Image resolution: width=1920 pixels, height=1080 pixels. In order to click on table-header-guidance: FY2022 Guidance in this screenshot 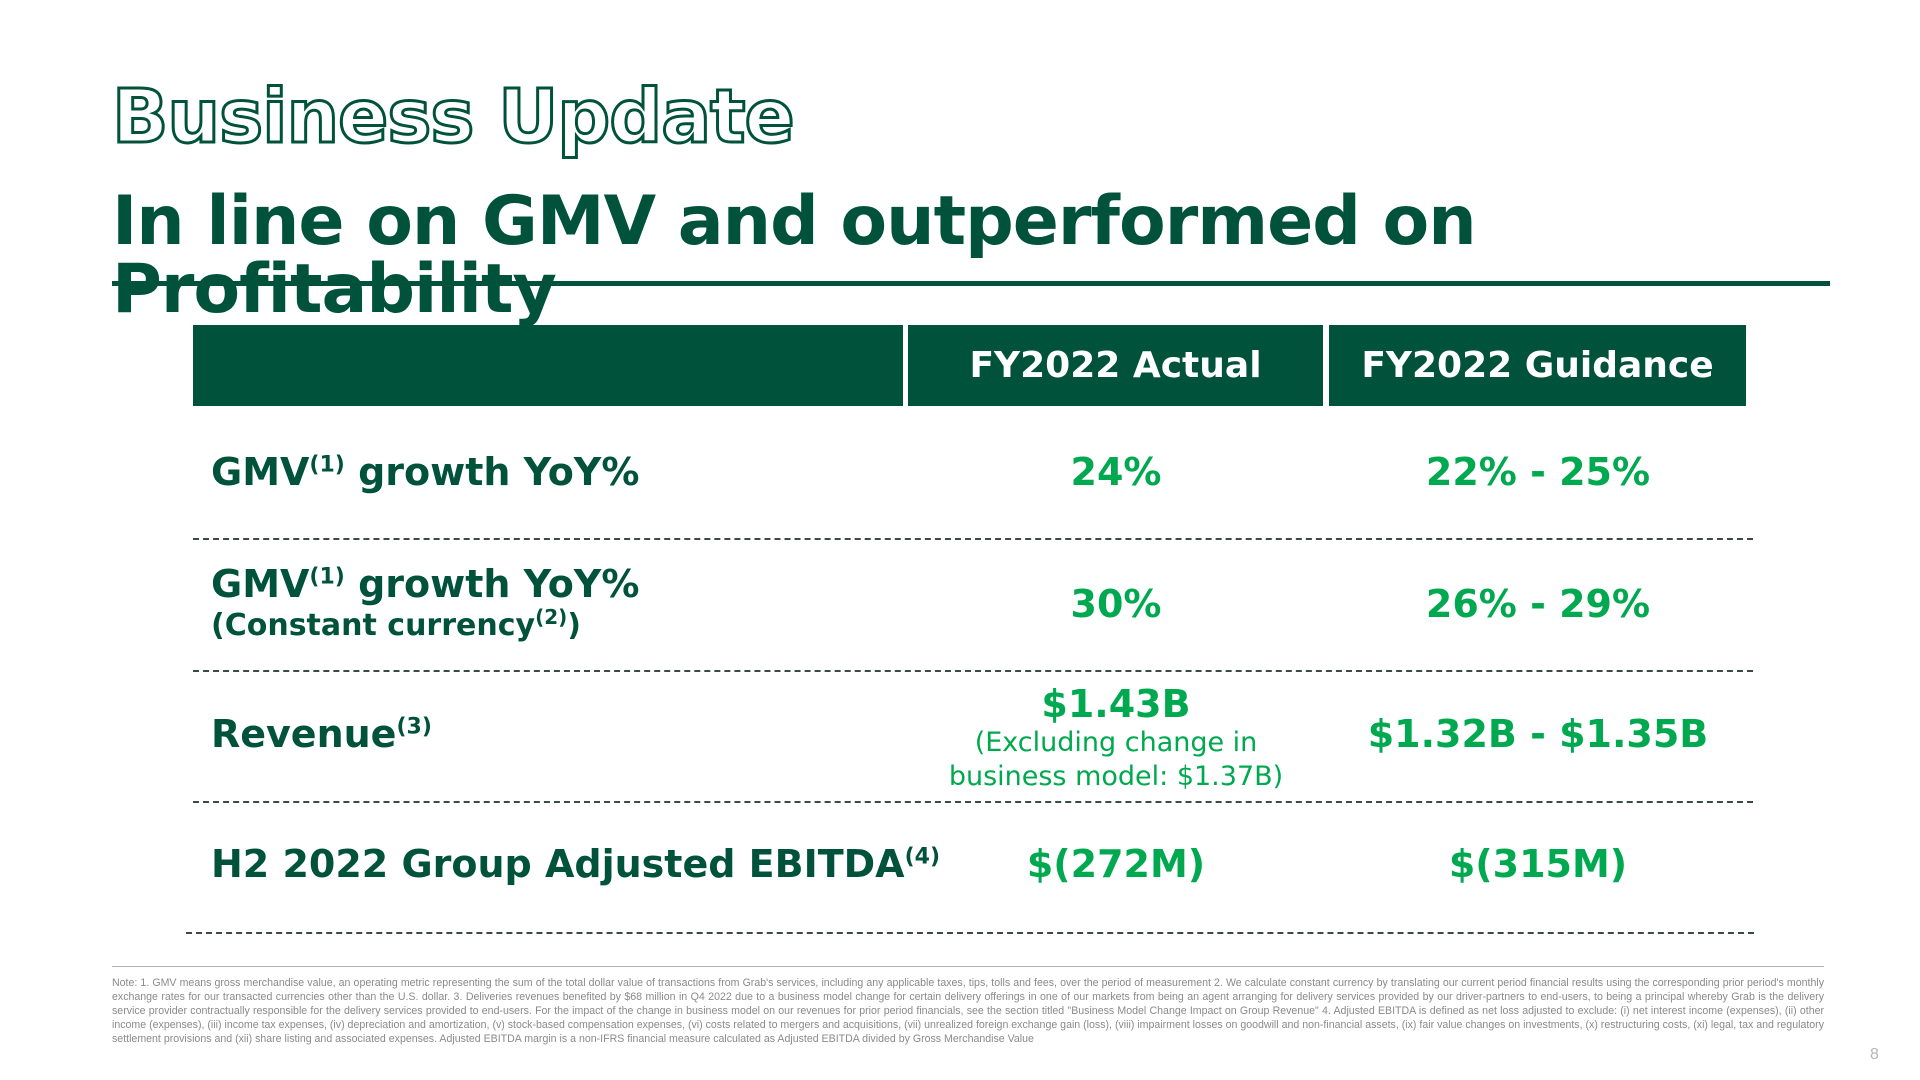, I will do `click(1537, 365)`.